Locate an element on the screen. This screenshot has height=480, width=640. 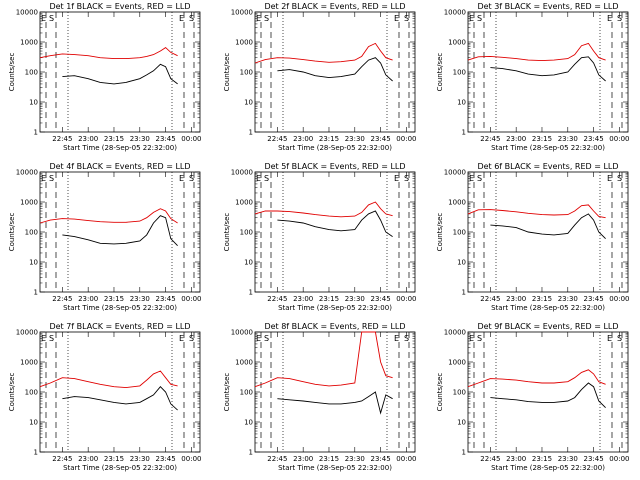
panel-title: Det 2f BLACK = Events, RED = LLD is located at coordinates (334, 6).